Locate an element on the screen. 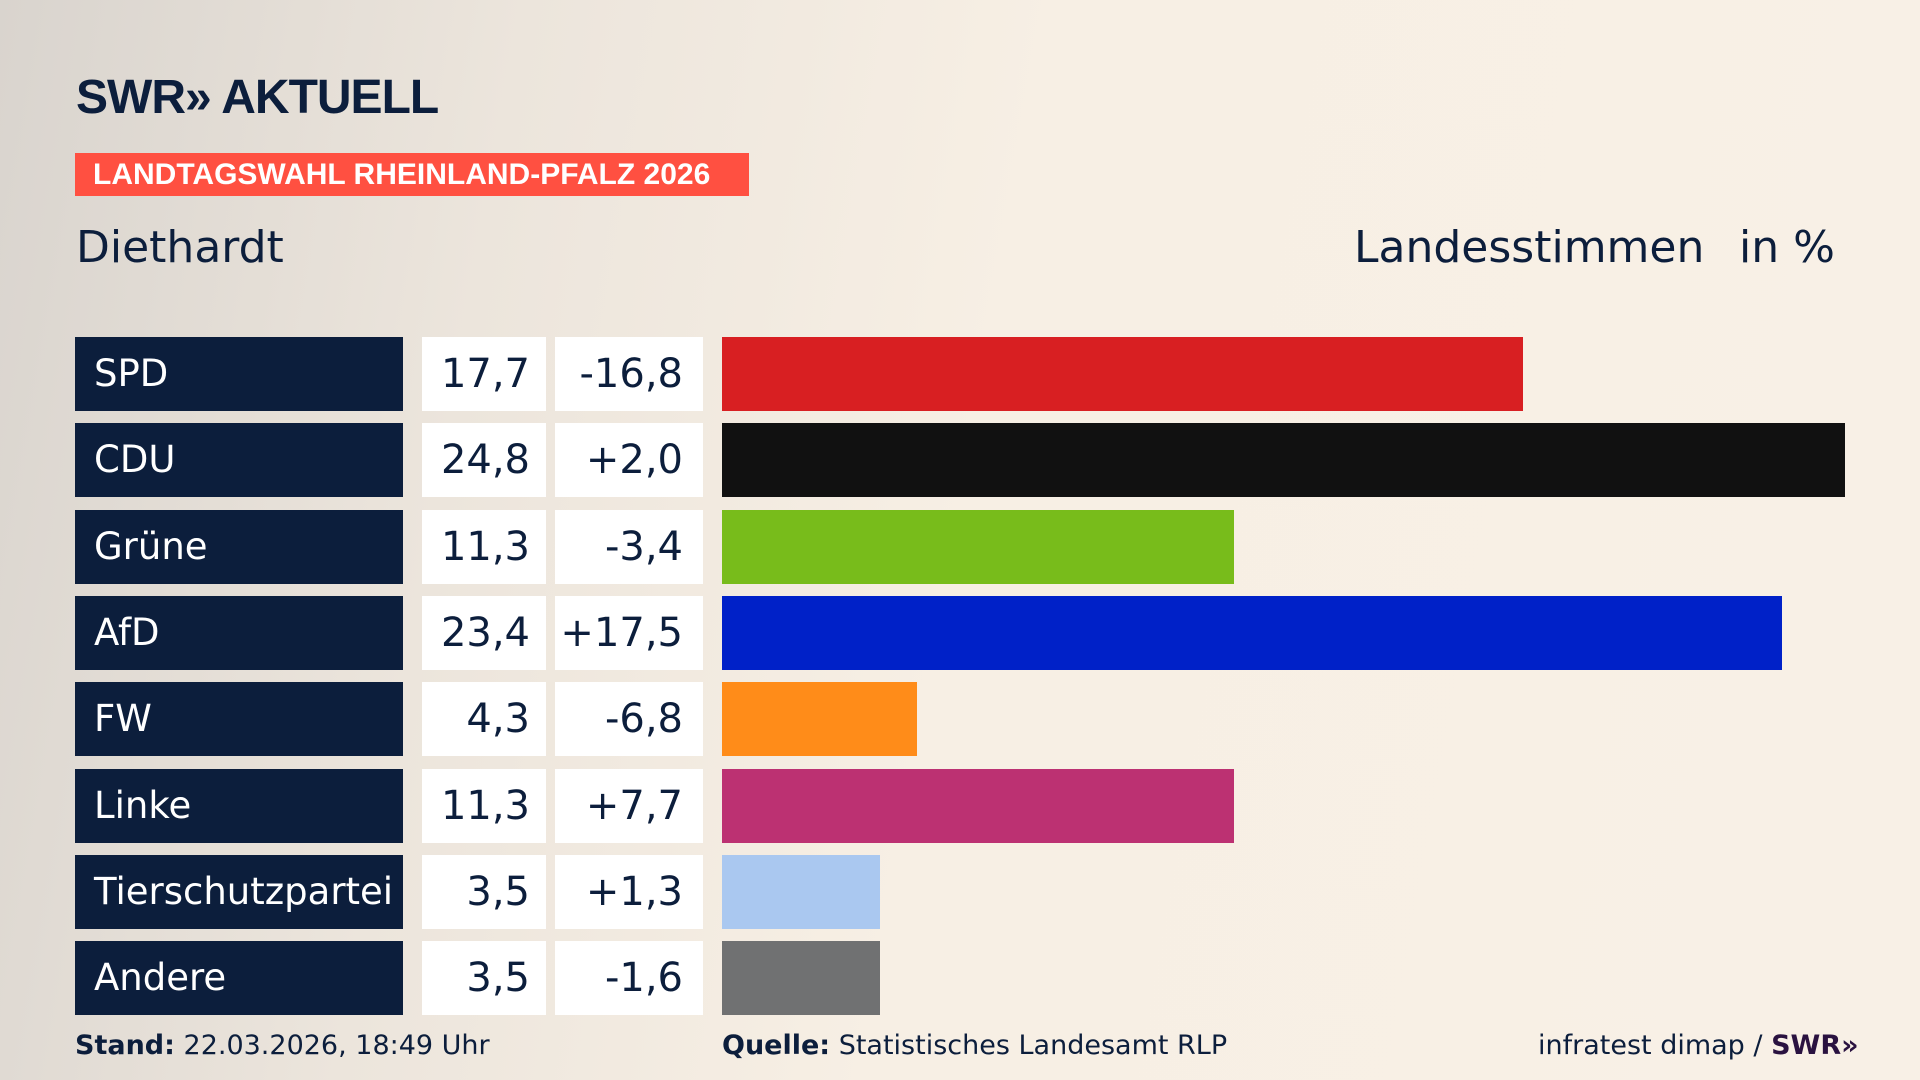 This screenshot has height=1080, width=1920. source: Quelle: Statistisches Landesamt RLP is located at coordinates (974, 1045).